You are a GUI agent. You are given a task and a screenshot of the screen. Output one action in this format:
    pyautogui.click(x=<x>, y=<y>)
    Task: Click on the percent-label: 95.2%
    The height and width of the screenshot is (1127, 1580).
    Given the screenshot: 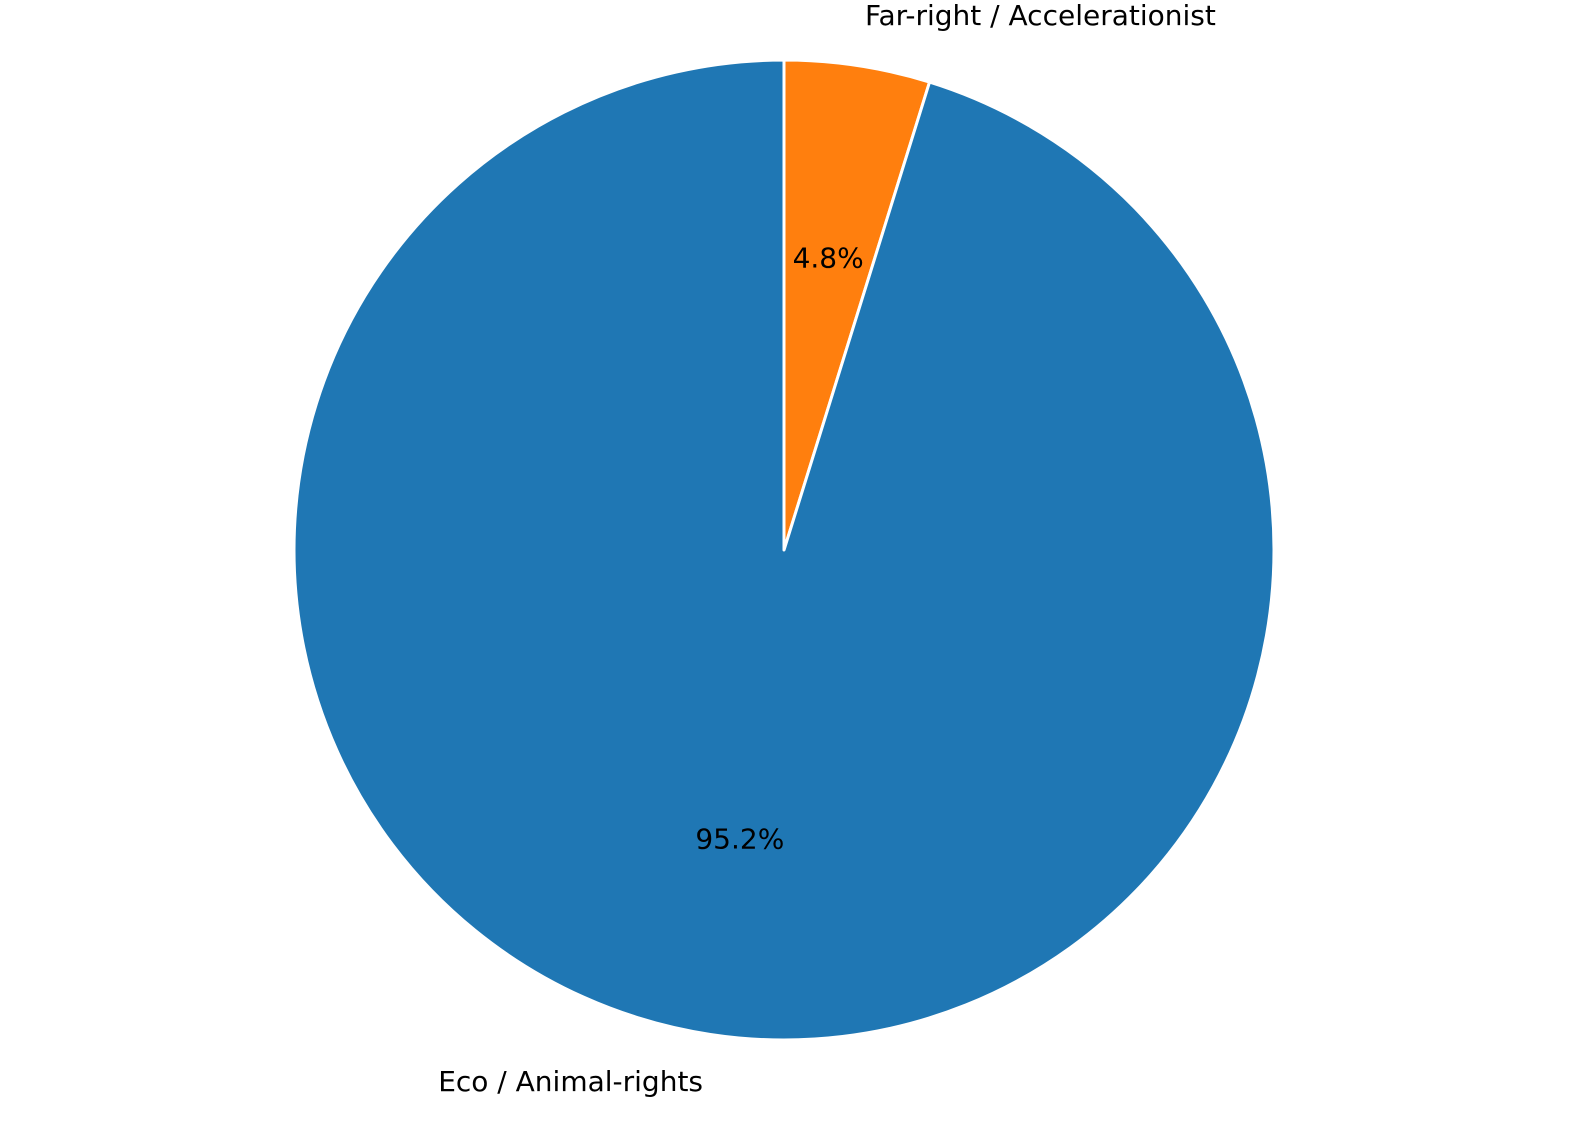 What is the action you would take?
    pyautogui.click(x=739, y=839)
    